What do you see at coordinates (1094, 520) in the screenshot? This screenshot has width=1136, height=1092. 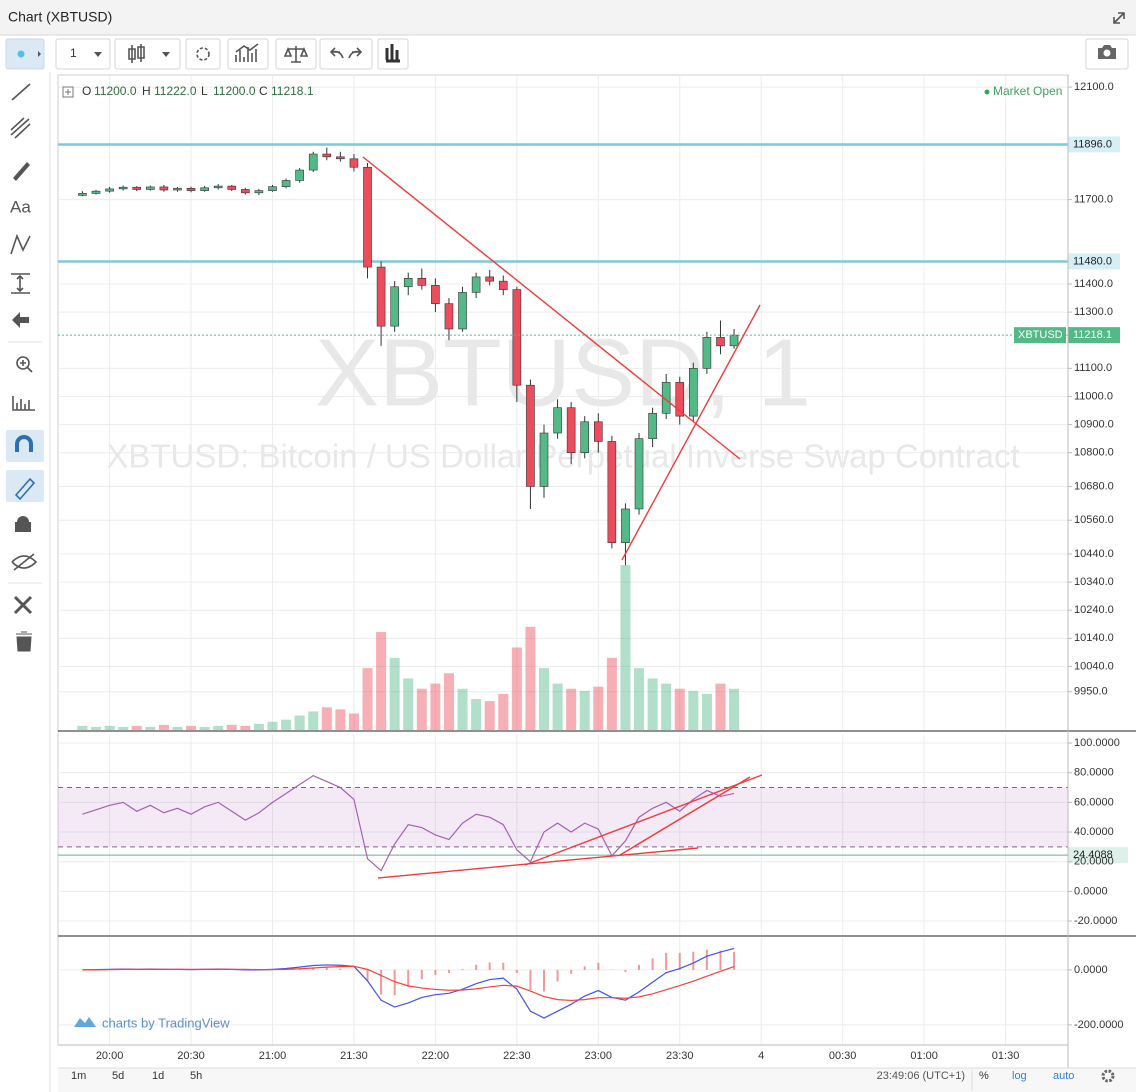 I see `y-tick-label: 10560.0` at bounding box center [1094, 520].